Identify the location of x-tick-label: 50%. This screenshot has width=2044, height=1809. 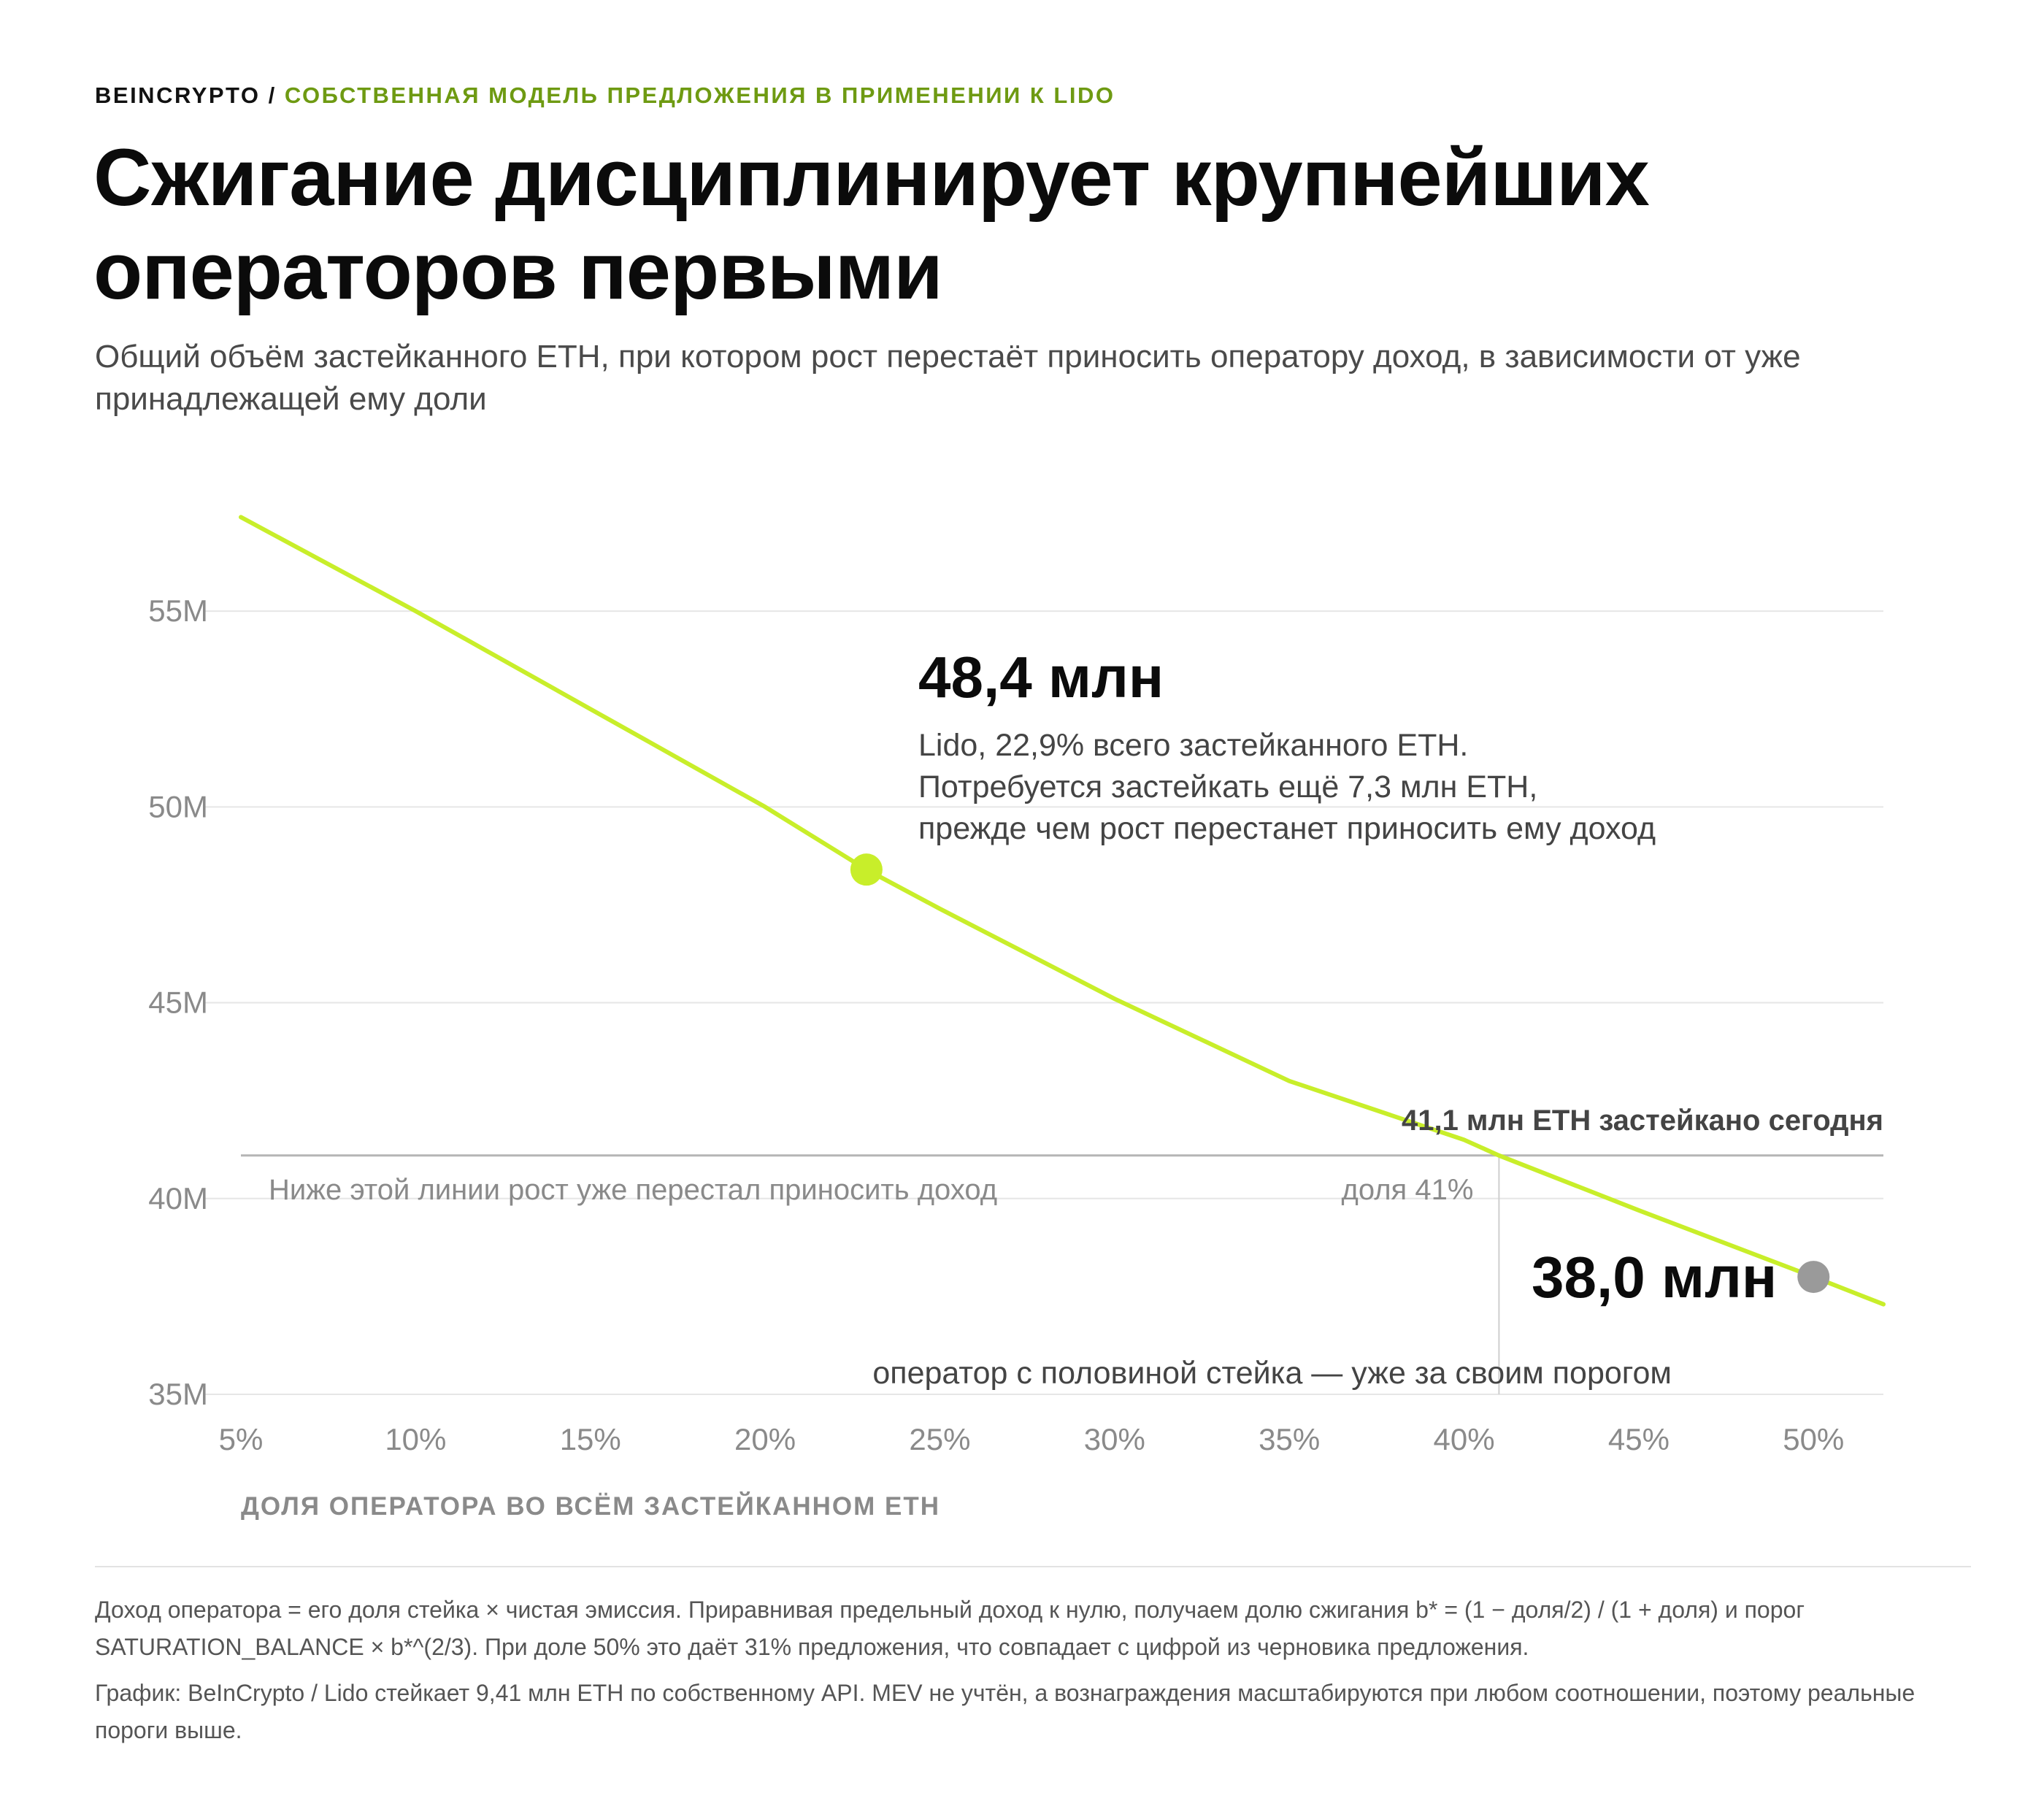
(1813, 1439).